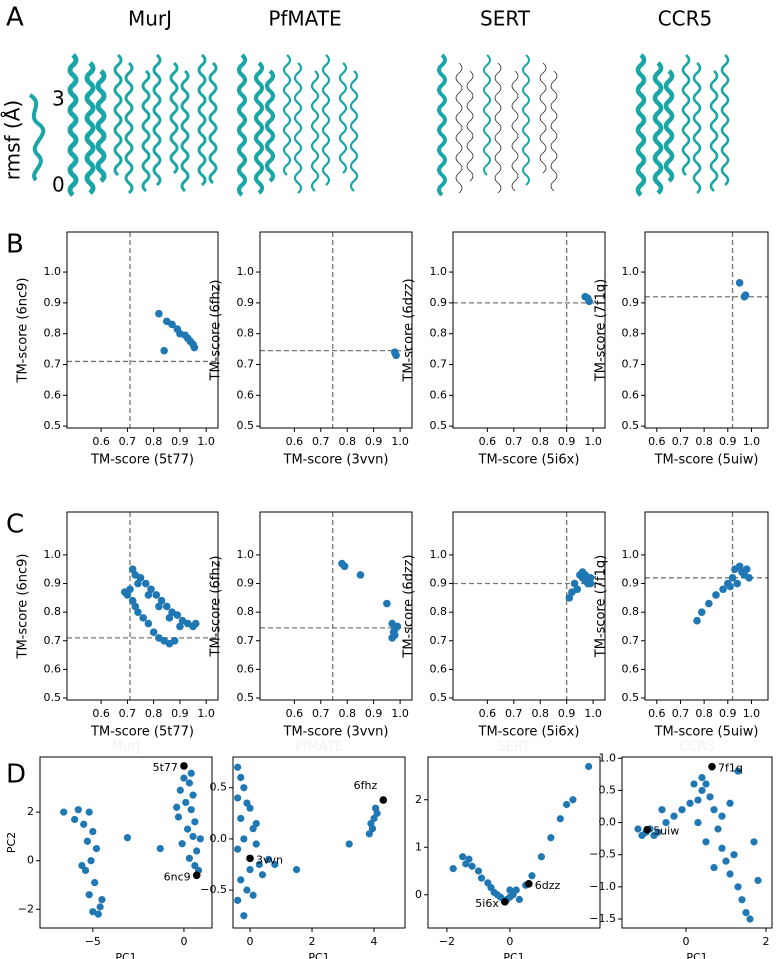  What do you see at coordinates (53, 697) in the screenshot?
I see `y-tick-label: 0.5` at bounding box center [53, 697].